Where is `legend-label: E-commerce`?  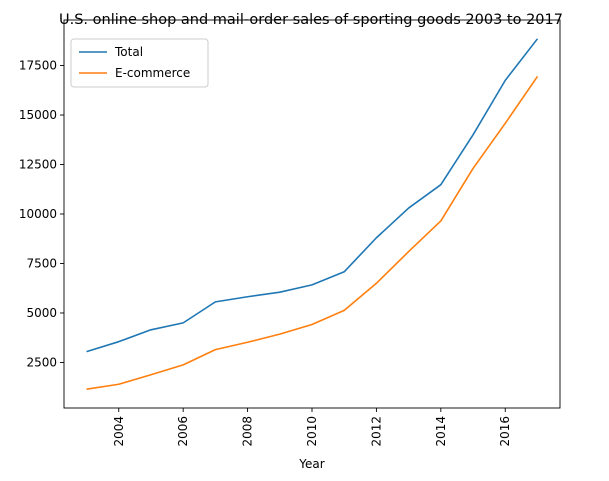
legend-label: E-commerce is located at coordinates (152, 73).